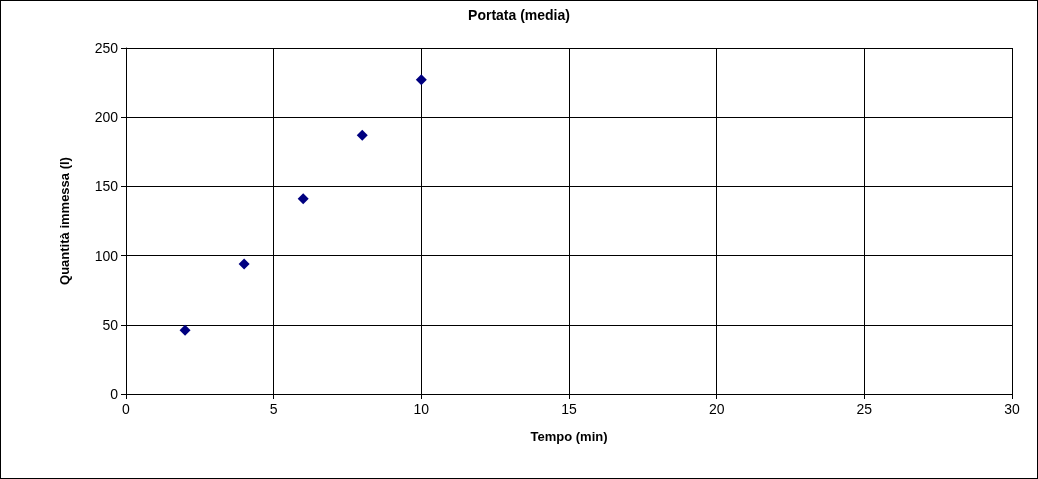  Describe the element at coordinates (864, 409) in the screenshot. I see `x-tick-label: 25` at that location.